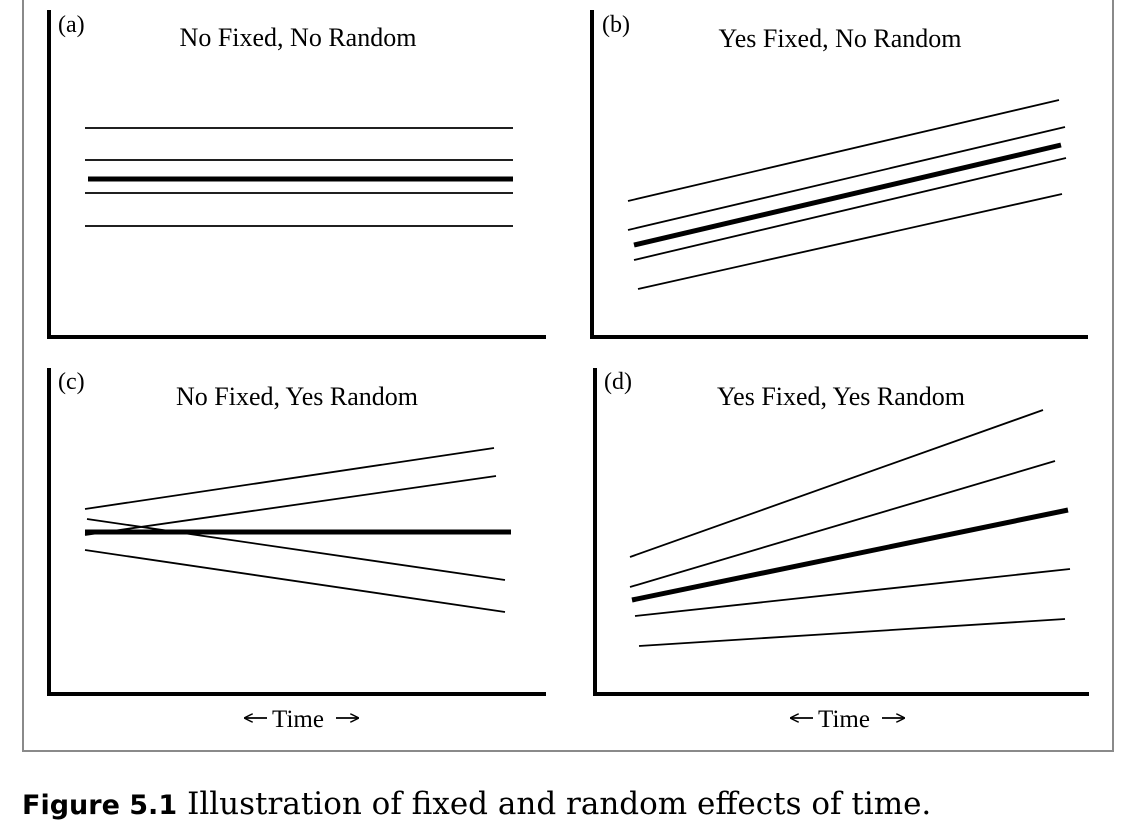 The height and width of the screenshot is (825, 1129). What do you see at coordinates (299, 177) in the screenshot?
I see `panel-a-lines` at bounding box center [299, 177].